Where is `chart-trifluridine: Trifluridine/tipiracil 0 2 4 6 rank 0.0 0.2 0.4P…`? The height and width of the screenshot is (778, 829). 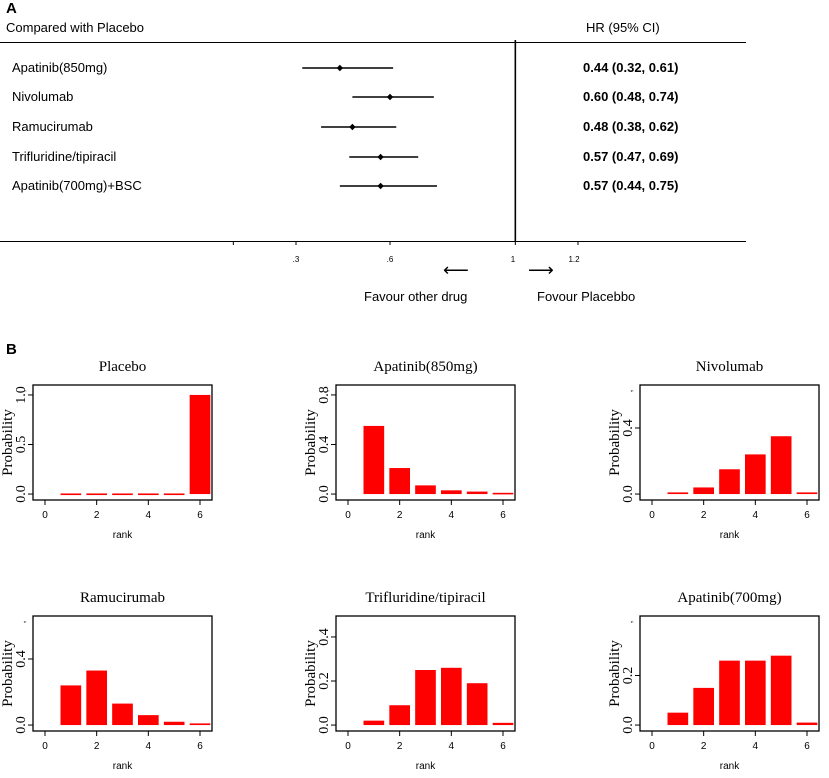
chart-trifluridine: Trifluridine/tipiracil 0 2 4 6 rank 0.0 0.2 0.4P… is located at coordinates (409, 681).